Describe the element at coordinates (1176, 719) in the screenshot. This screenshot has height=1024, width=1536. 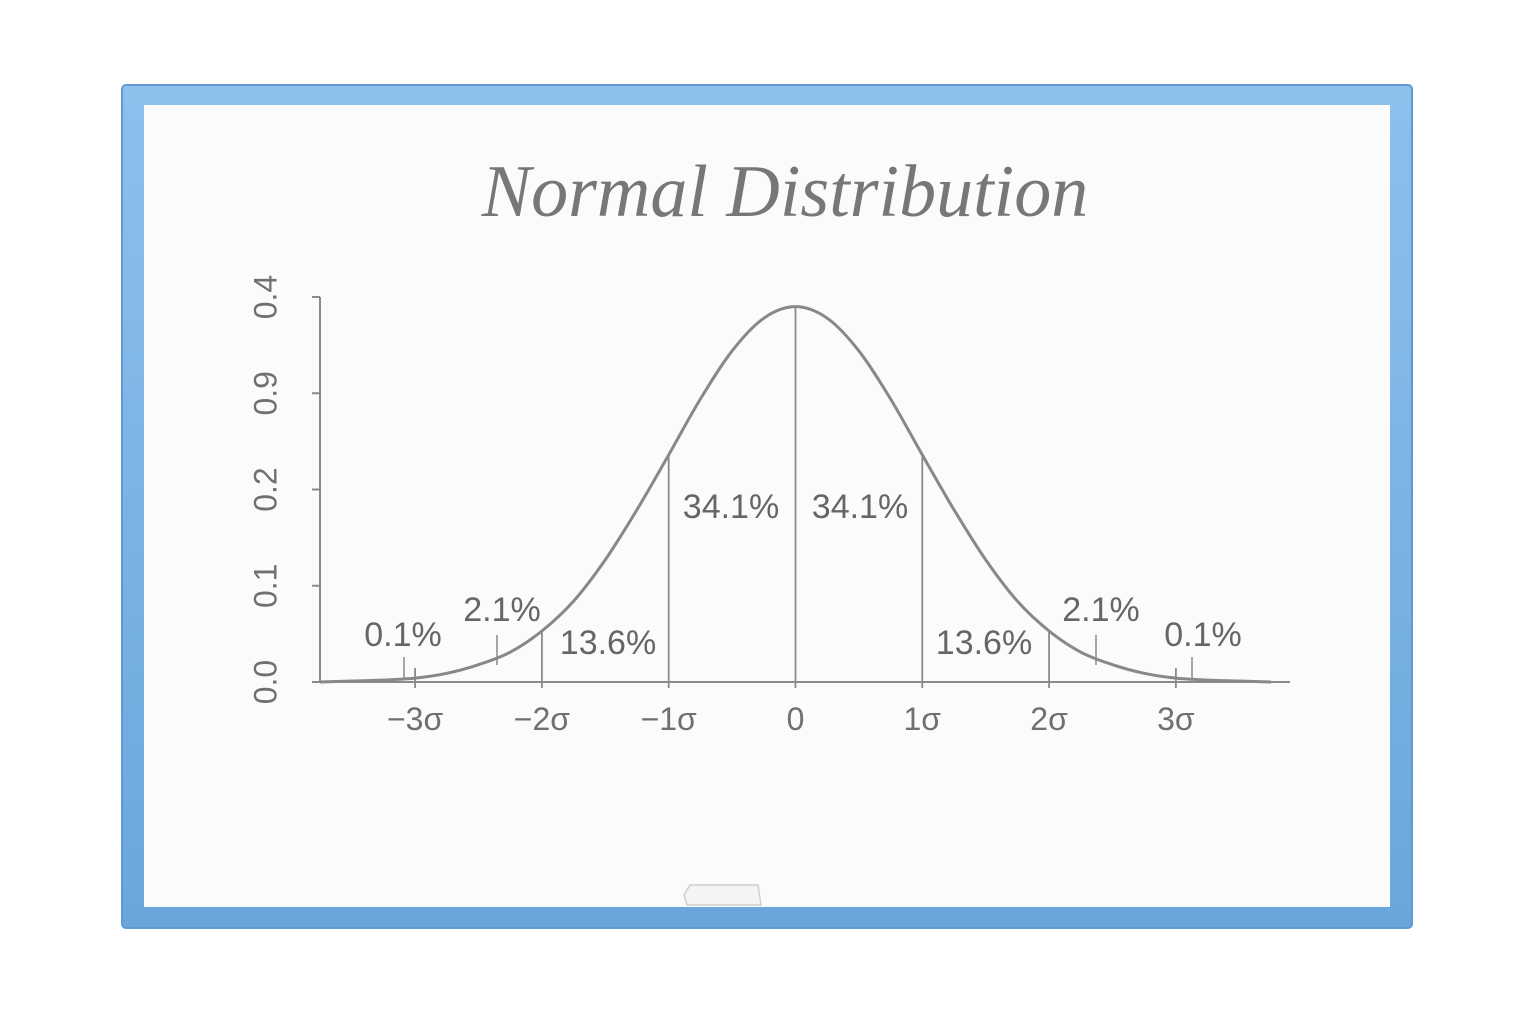
I see `x-tick-label: 3σ` at that location.